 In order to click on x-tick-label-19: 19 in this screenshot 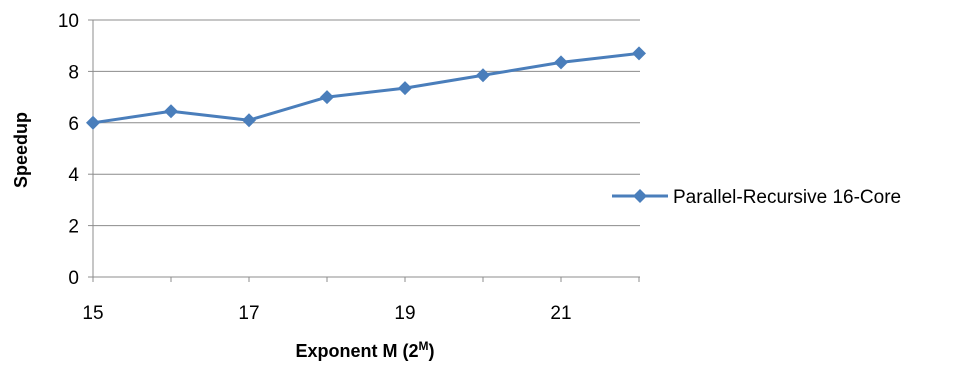, I will do `click(404, 313)`.